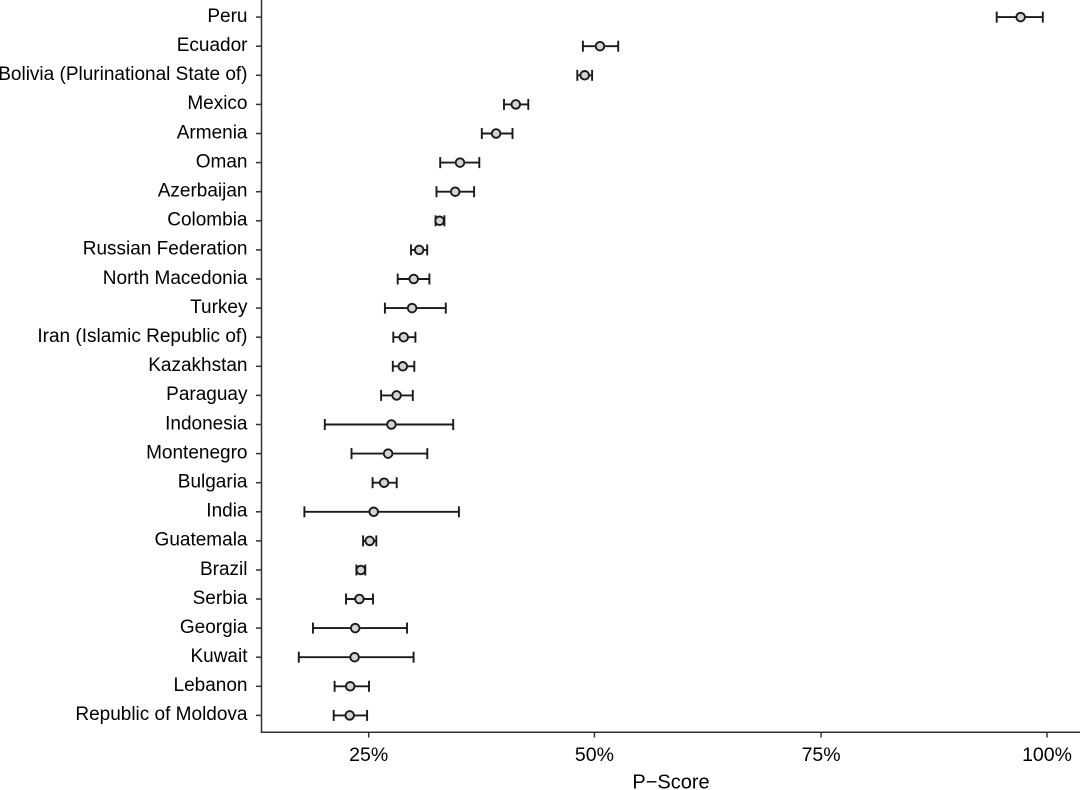 Image resolution: width=1080 pixels, height=790 pixels. What do you see at coordinates (227, 511) in the screenshot?
I see `svg-text: India` at bounding box center [227, 511].